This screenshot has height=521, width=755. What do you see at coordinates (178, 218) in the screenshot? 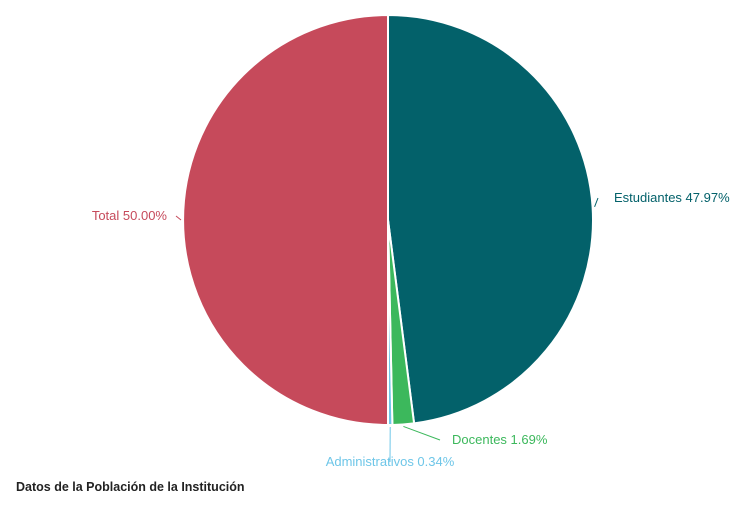
I see `pie-leader-total` at bounding box center [178, 218].